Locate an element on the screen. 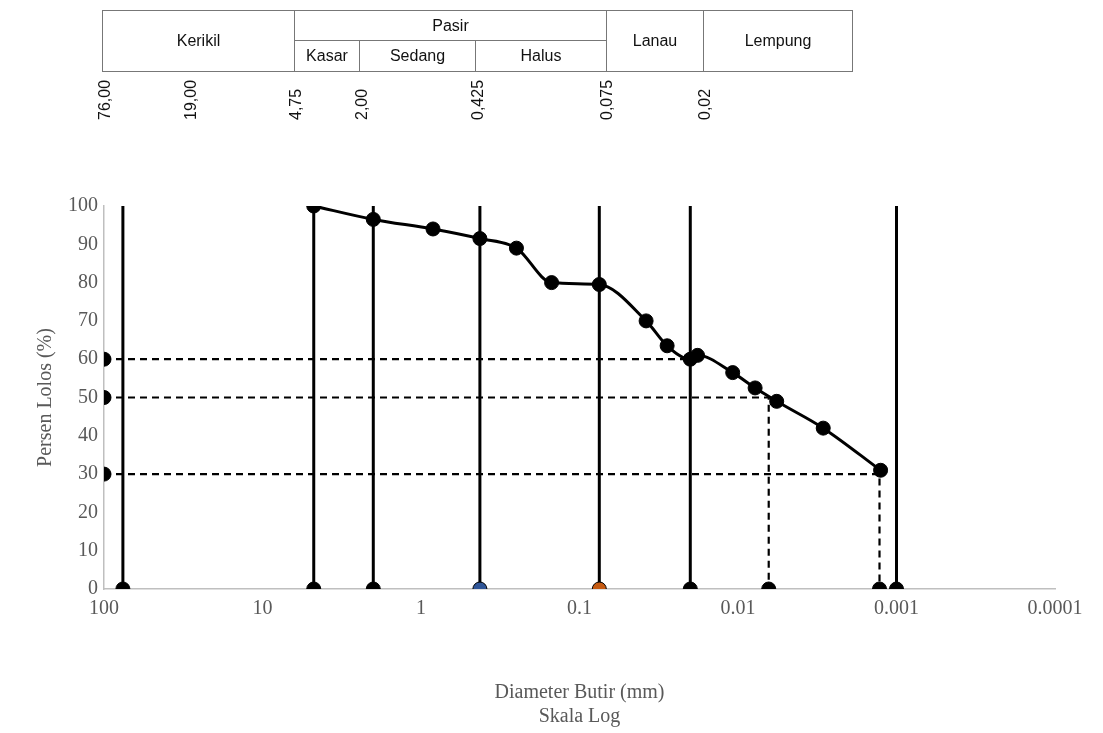  x-axis-title: Diameter Butir (mm) Skala Log is located at coordinates (579, 704).